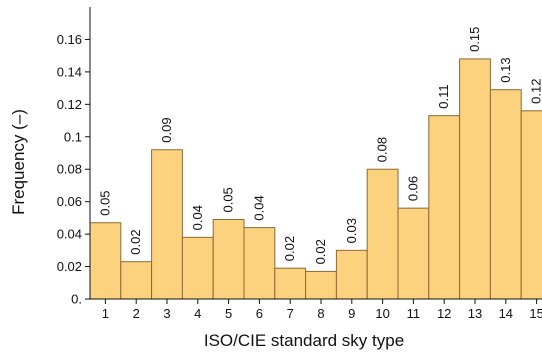  Describe the element at coordinates (382, 313) in the screenshot. I see `x-tick-label: 10` at that location.